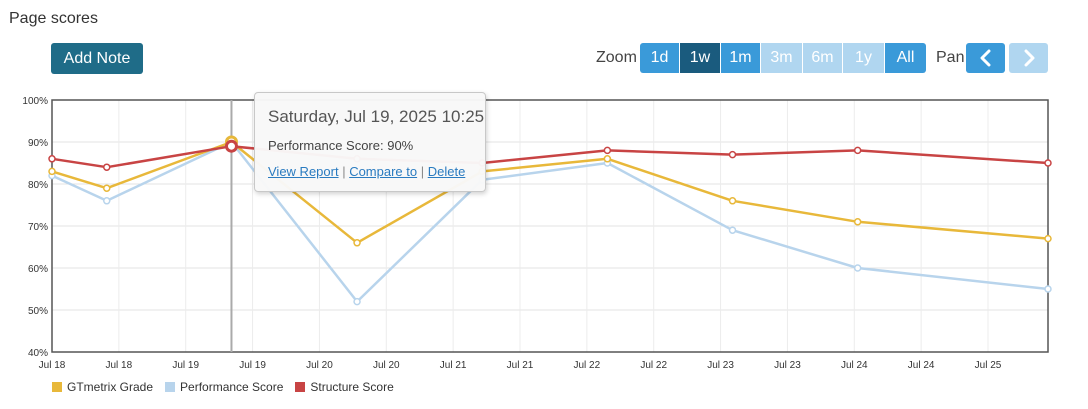 The image size is (1088, 409). I want to click on y-tick-label: 100%, so click(35, 101).